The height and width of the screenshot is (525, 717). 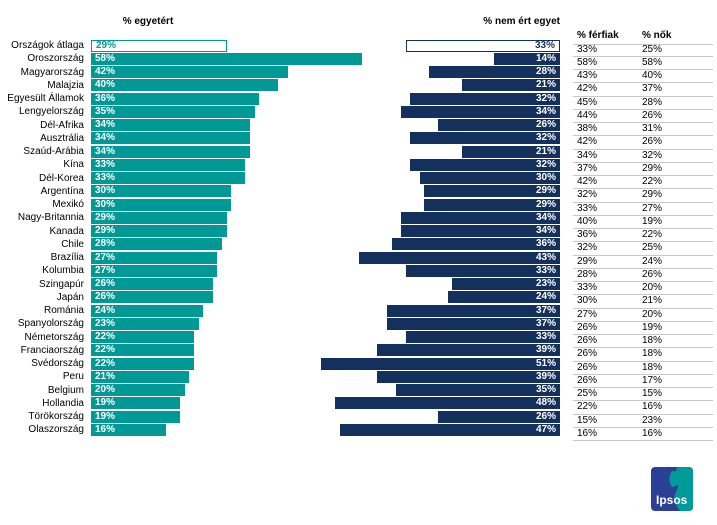 What do you see at coordinates (545, 284) in the screenshot?
I see `disagree-value-label: 23%` at bounding box center [545, 284].